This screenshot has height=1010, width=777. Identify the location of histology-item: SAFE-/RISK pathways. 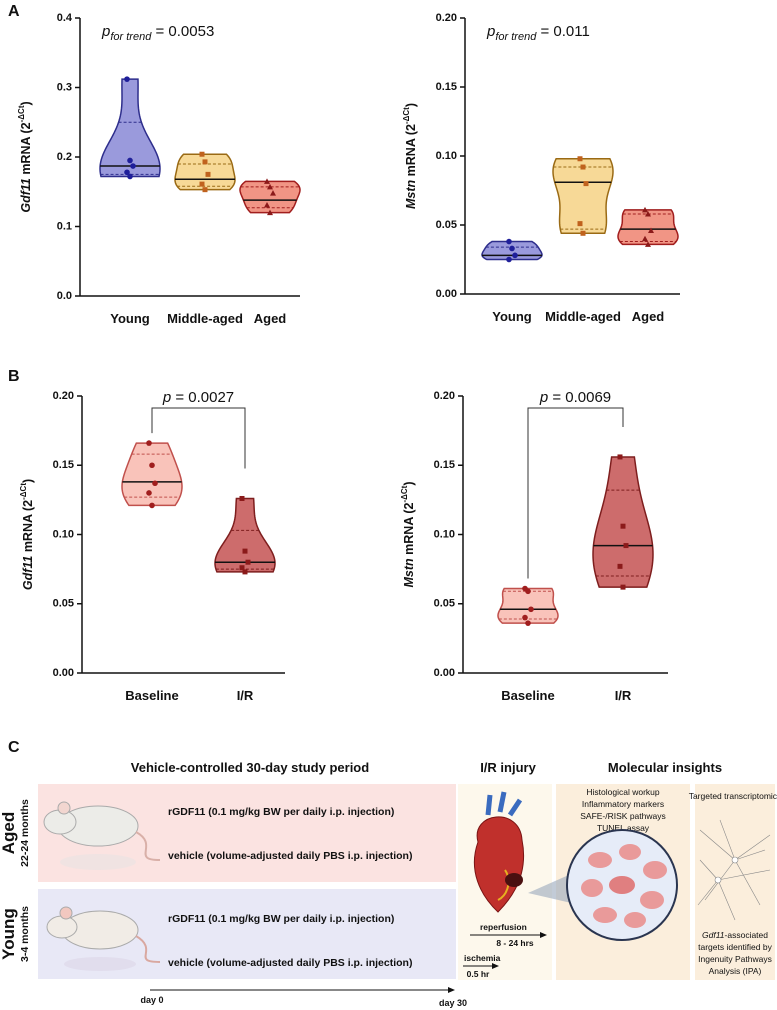
(623, 816).